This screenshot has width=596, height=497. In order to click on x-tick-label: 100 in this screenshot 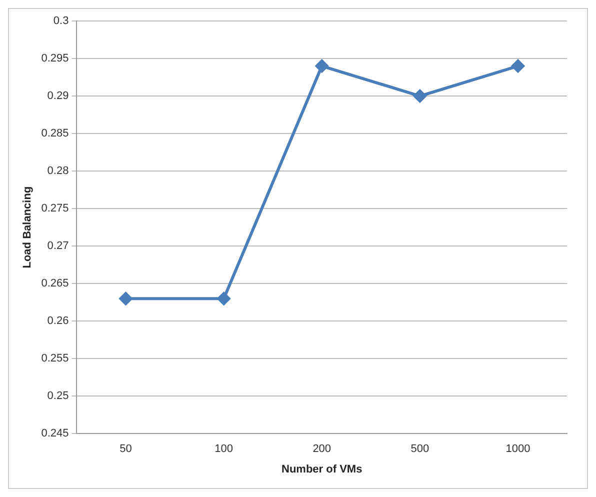, I will do `click(223, 449)`.